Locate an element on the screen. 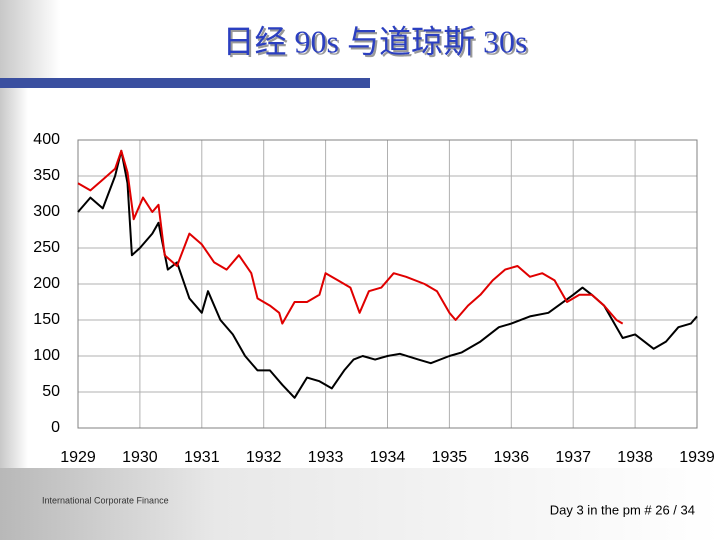  x-tick-label: 1939 is located at coordinates (697, 457).